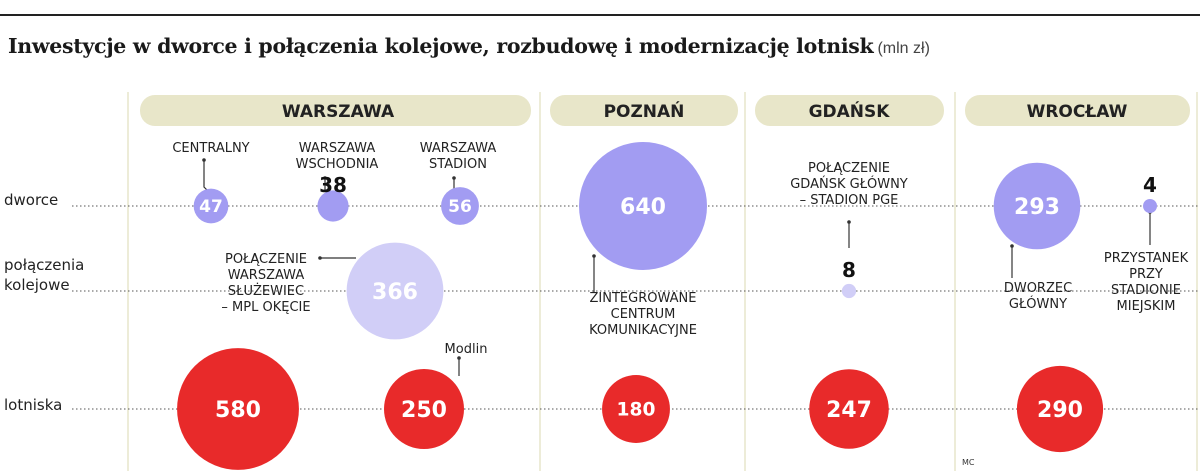 The height and width of the screenshot is (471, 1200). I want to click on city-band-warszawa, so click(335, 110).